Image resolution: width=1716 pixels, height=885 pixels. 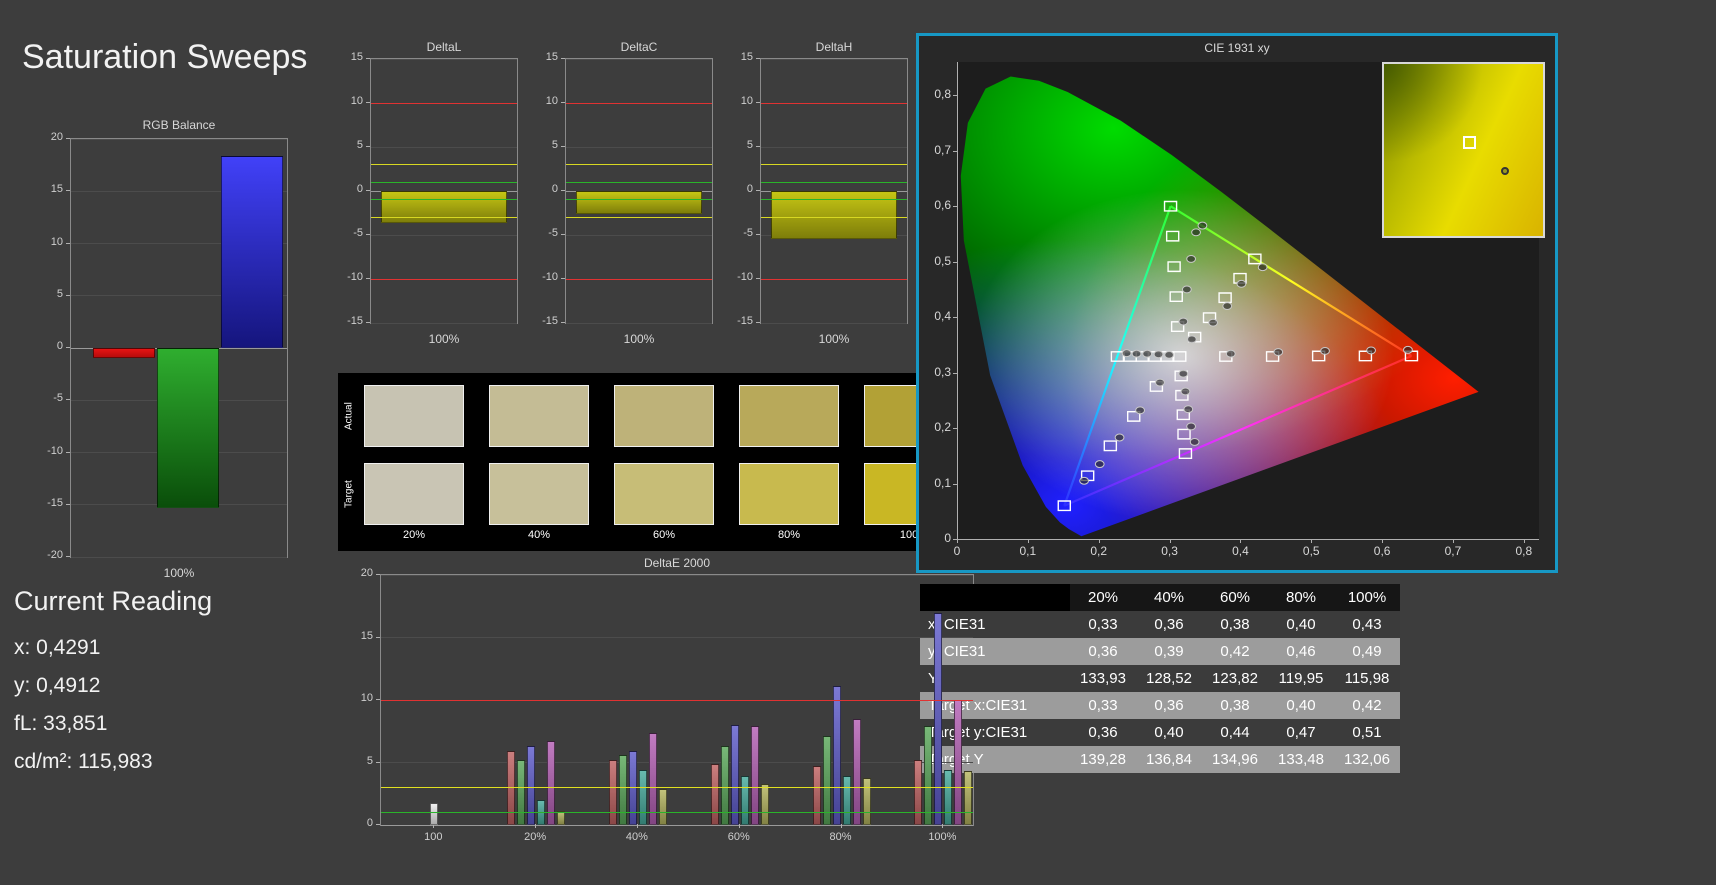 What do you see at coordinates (188, 428) in the screenshot?
I see `rgb-balance-bar-green` at bounding box center [188, 428].